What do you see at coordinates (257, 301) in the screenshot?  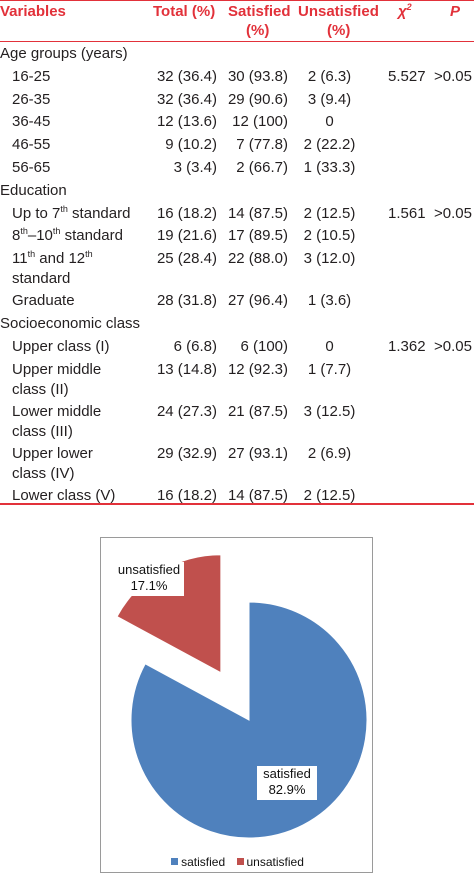 I see `row-satisfied: 27 (96.4)` at bounding box center [257, 301].